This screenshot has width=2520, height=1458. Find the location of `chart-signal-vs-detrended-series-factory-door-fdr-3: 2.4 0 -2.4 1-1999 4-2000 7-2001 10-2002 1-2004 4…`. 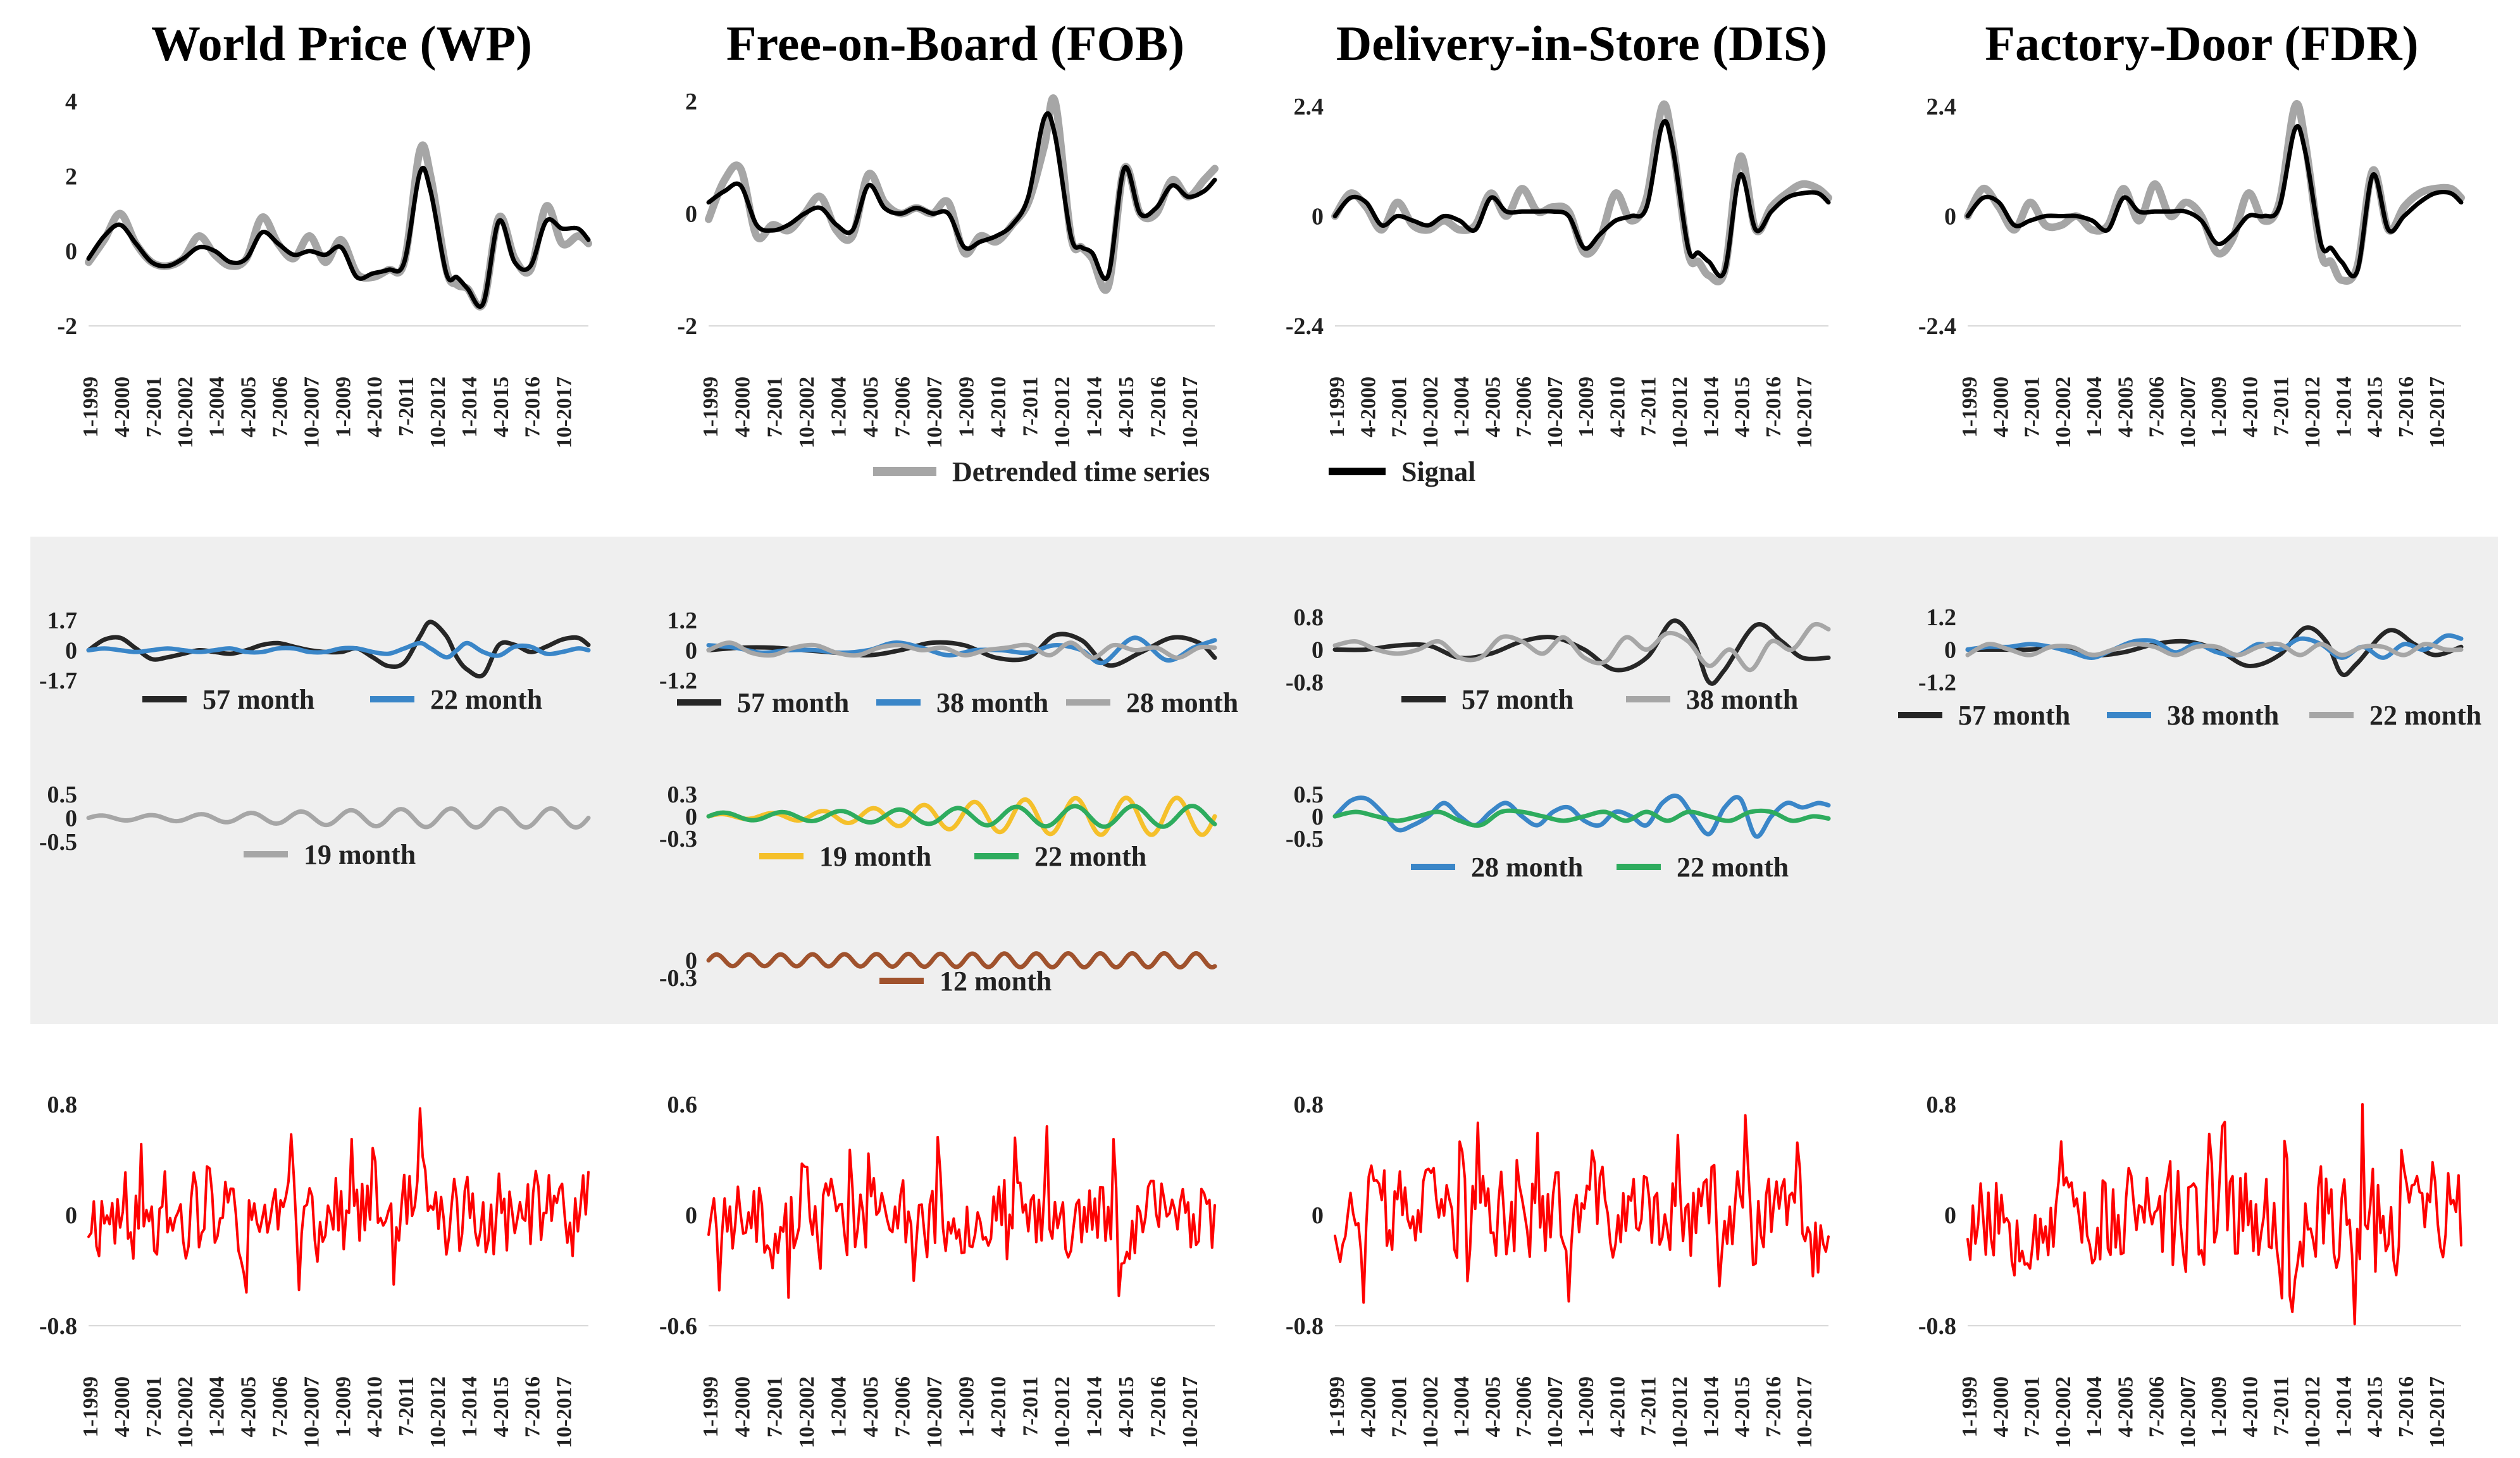

chart-signal-vs-detrended-series-factory-door-fdr-3: 2.4 0 -2.4 1-1999 4-2000 7-2001 10-2002 1-2004 4… is located at coordinates (2191, 271).